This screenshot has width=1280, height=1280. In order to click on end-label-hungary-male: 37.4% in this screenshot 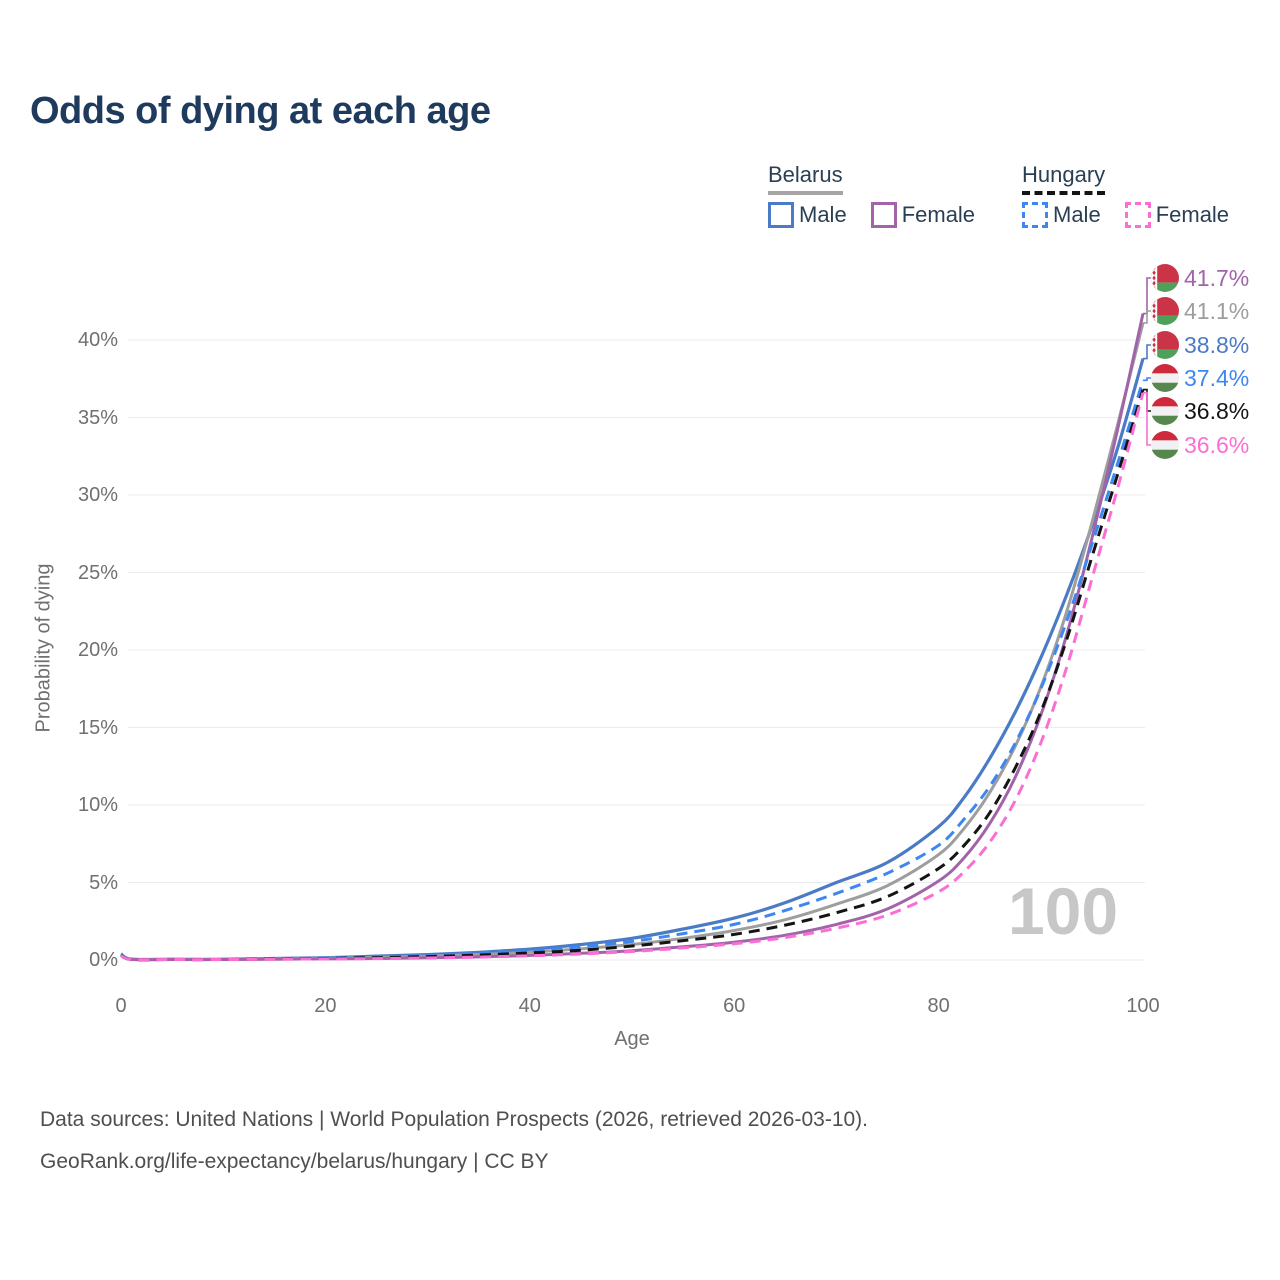, I will do `click(1200, 378)`.